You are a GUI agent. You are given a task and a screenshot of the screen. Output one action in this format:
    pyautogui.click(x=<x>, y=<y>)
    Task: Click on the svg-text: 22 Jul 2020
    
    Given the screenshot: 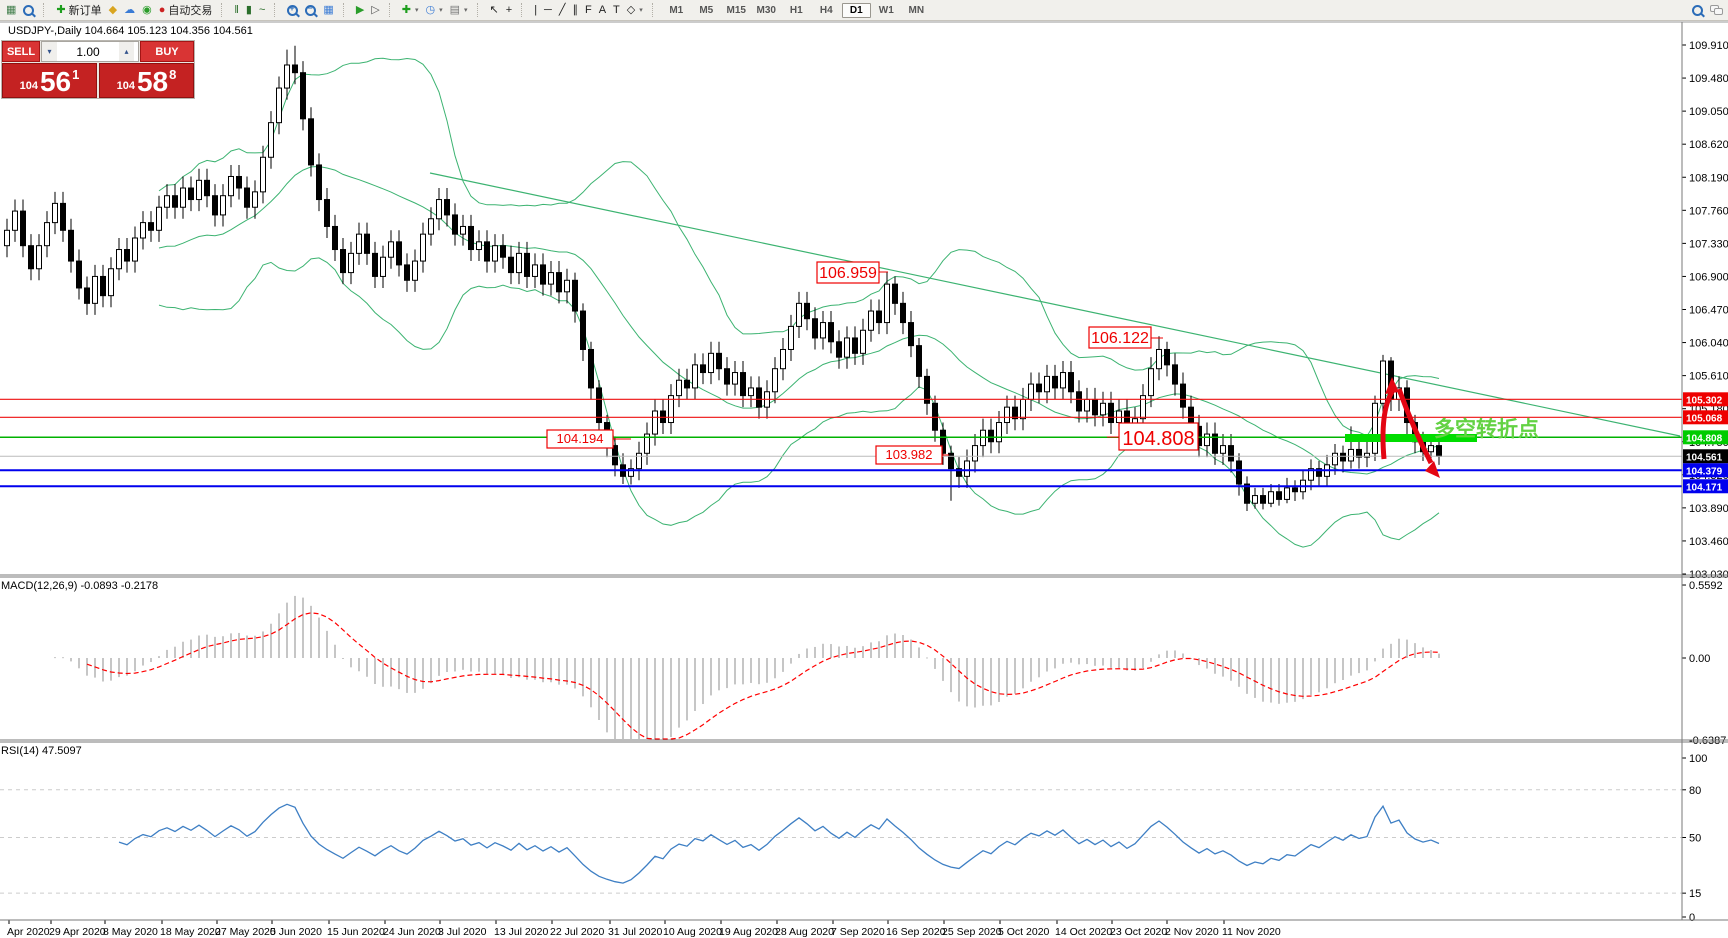 What is the action you would take?
    pyautogui.click(x=577, y=932)
    